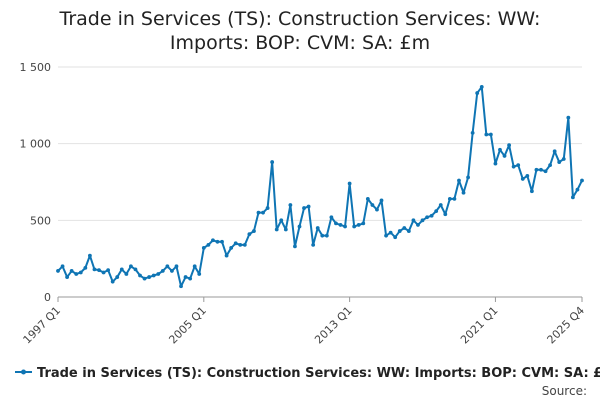 Image resolution: width=600 pixels, height=400 pixels. What do you see at coordinates (564, 391) in the screenshot?
I see `source-label: Source:` at bounding box center [564, 391].